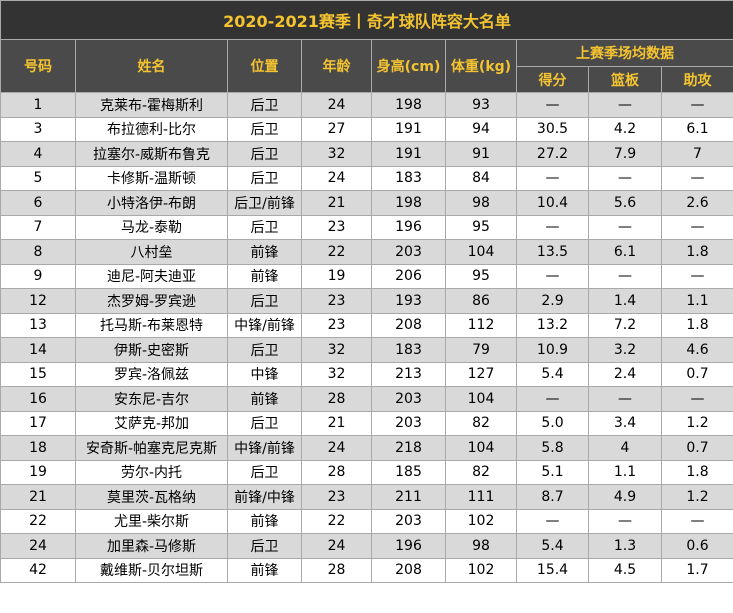 The image size is (733, 613). I want to click on cell-number: 42, so click(38, 570).